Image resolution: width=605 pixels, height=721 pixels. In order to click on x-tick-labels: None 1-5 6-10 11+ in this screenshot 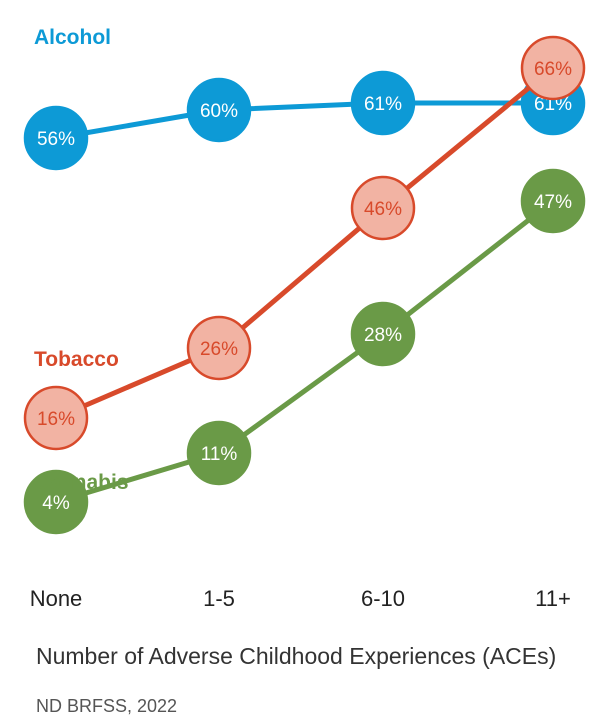, I will do `click(300, 598)`.